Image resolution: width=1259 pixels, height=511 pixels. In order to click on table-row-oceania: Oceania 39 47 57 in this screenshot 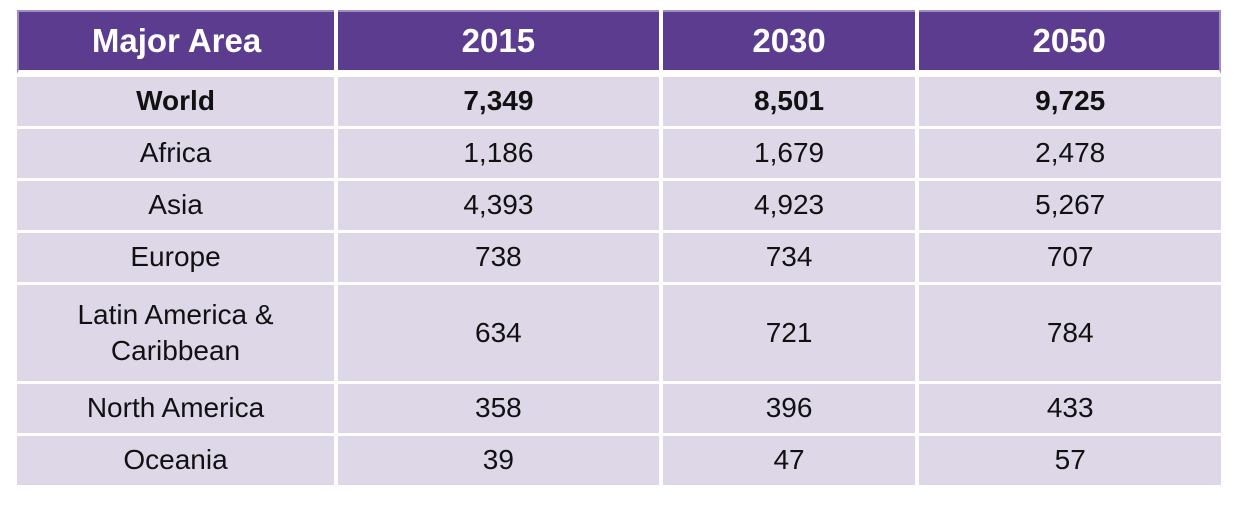, I will do `click(619, 460)`.